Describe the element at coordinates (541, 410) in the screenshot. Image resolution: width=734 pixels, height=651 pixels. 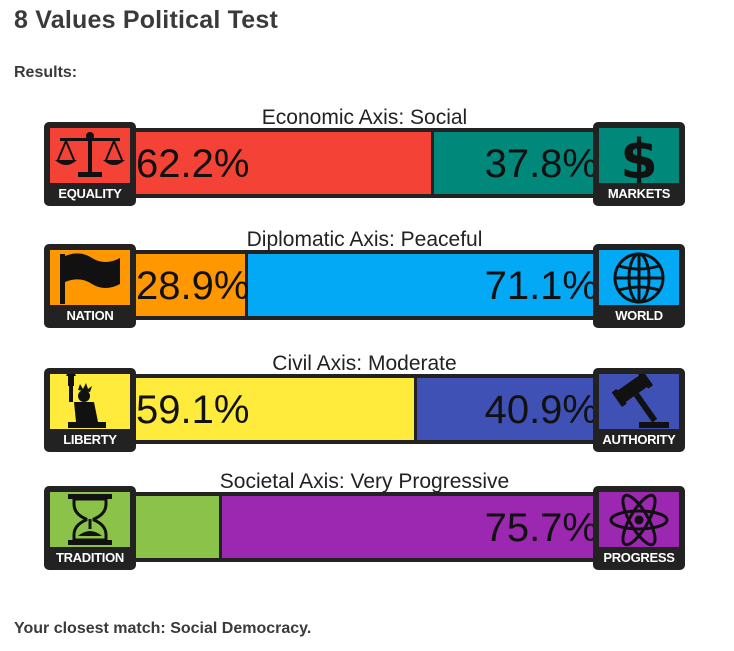
I see `right-percent: 40.9%` at that location.